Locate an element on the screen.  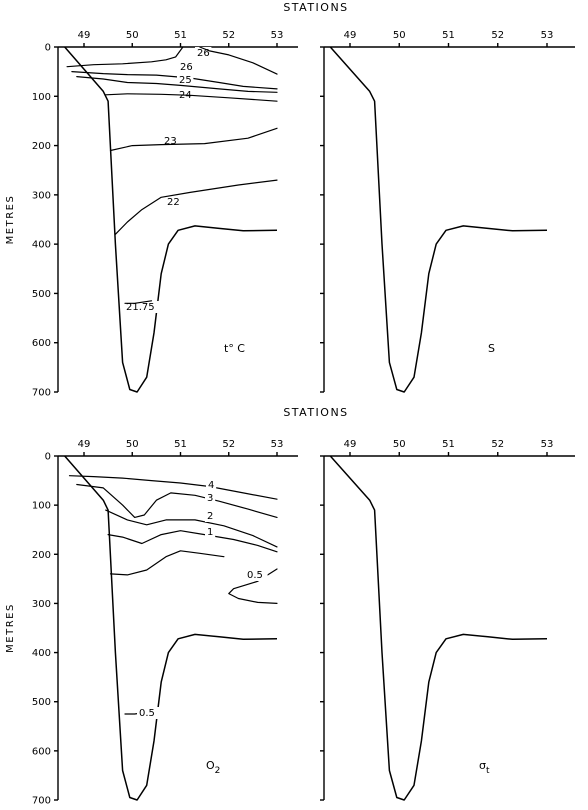
parameter-subscript: 2 is located at coordinates (218, 771).